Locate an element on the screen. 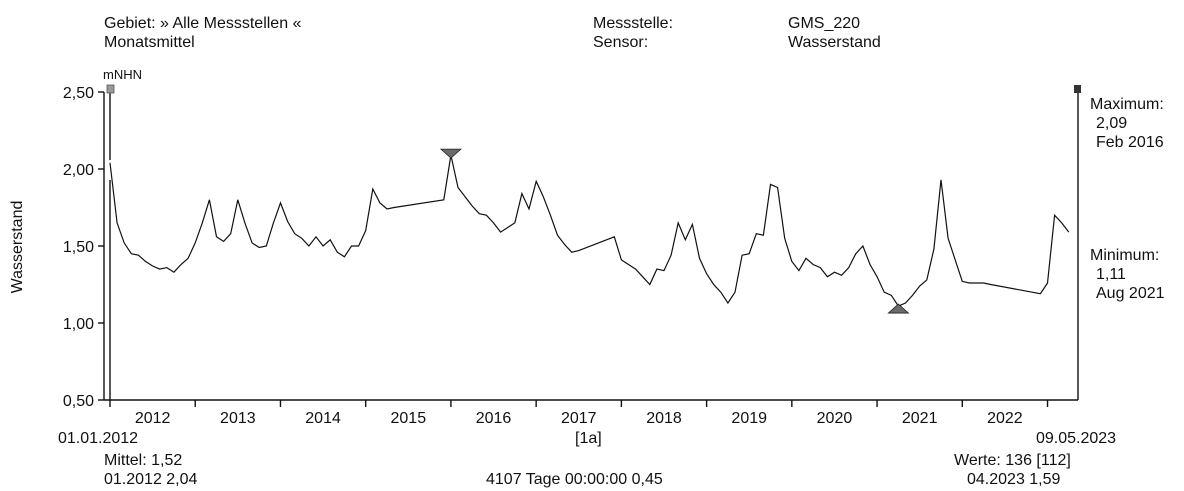  y-tick-label: 2,50 is located at coordinates (78, 93).